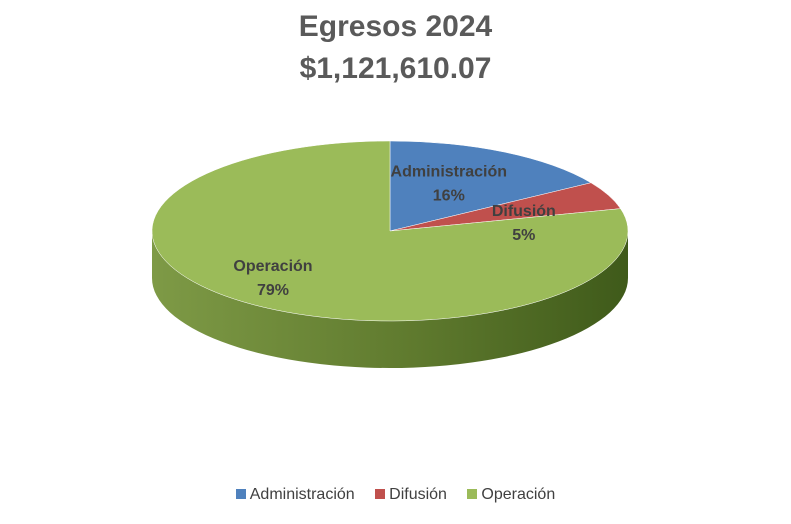 The image size is (791, 524). Describe the element at coordinates (472, 494) in the screenshot. I see `legend-swatch-operacion` at that location.